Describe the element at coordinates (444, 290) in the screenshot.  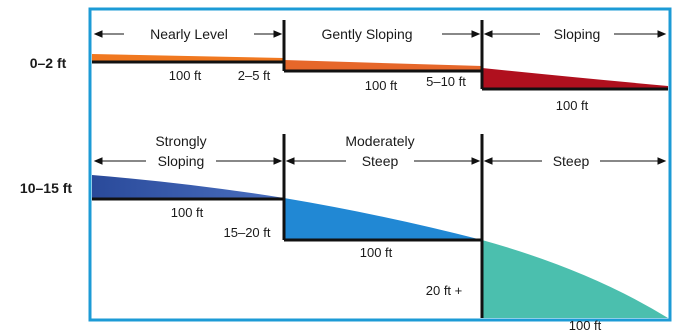
I see `bottom-rise-2-label: 20 ft +` at that location.